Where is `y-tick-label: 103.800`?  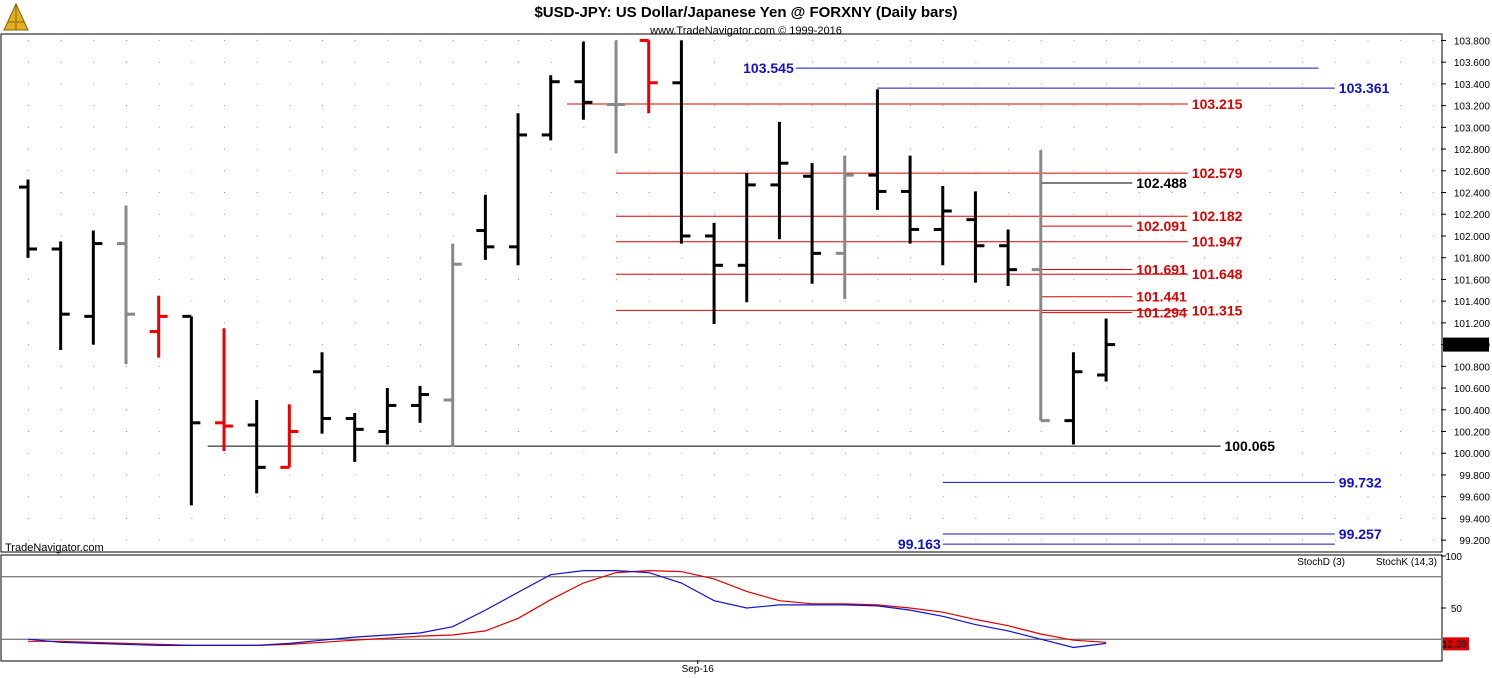
y-tick-label: 103.800 is located at coordinates (1472, 41).